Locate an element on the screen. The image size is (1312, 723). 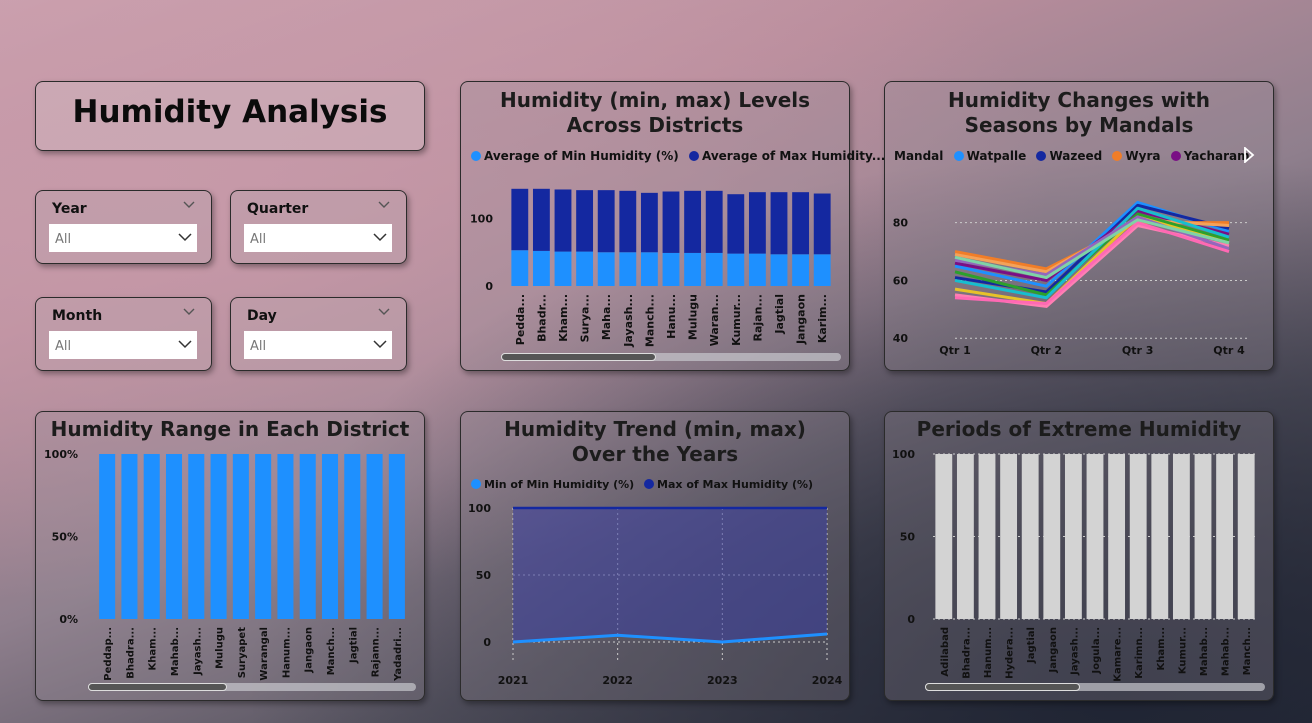
legend-item: Max of Max Humidity (%) is located at coordinates (728, 484).